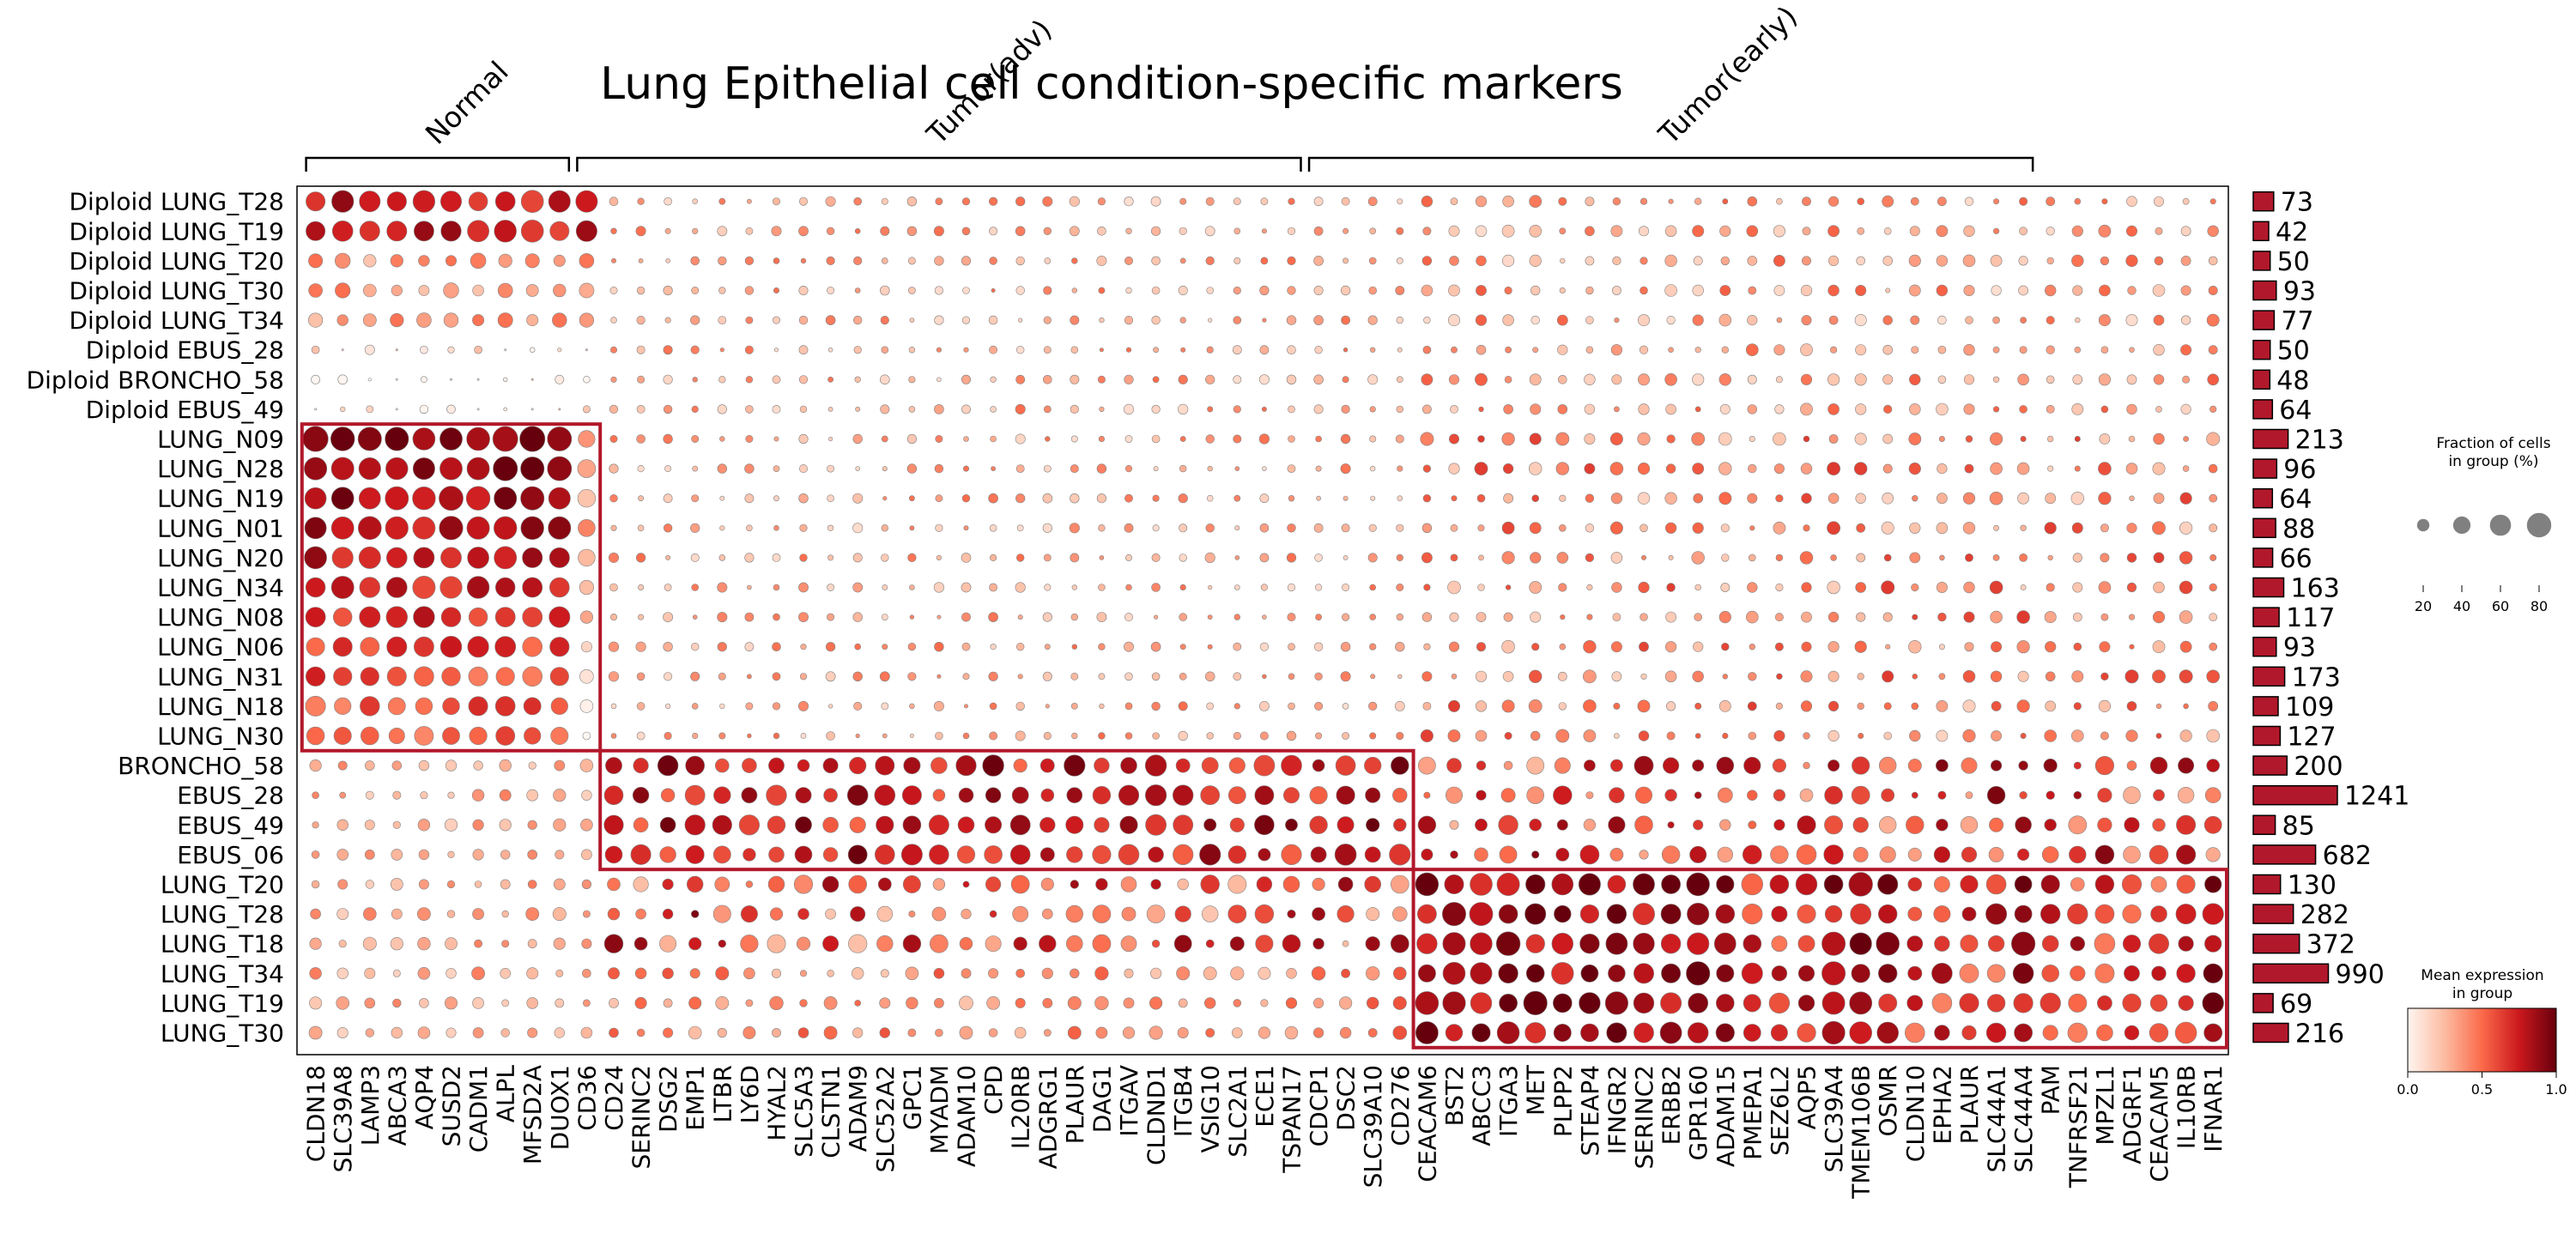 The height and width of the screenshot is (1234, 2576). What do you see at coordinates (2293, 351) in the screenshot?
I see `count-label-5: 50` at bounding box center [2293, 351].